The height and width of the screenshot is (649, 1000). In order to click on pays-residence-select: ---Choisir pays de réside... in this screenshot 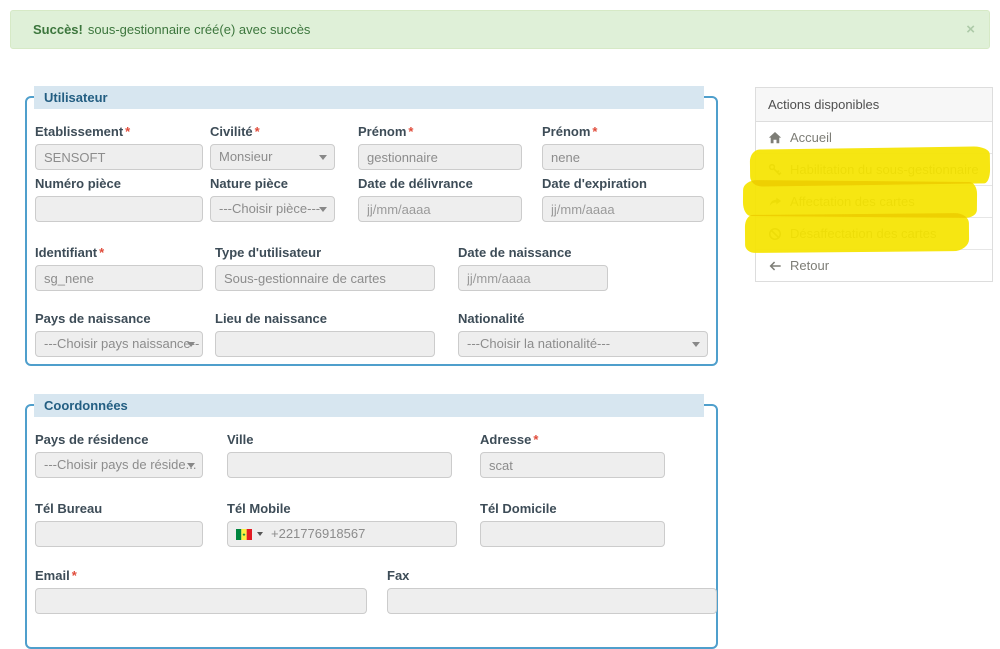, I will do `click(119, 465)`.